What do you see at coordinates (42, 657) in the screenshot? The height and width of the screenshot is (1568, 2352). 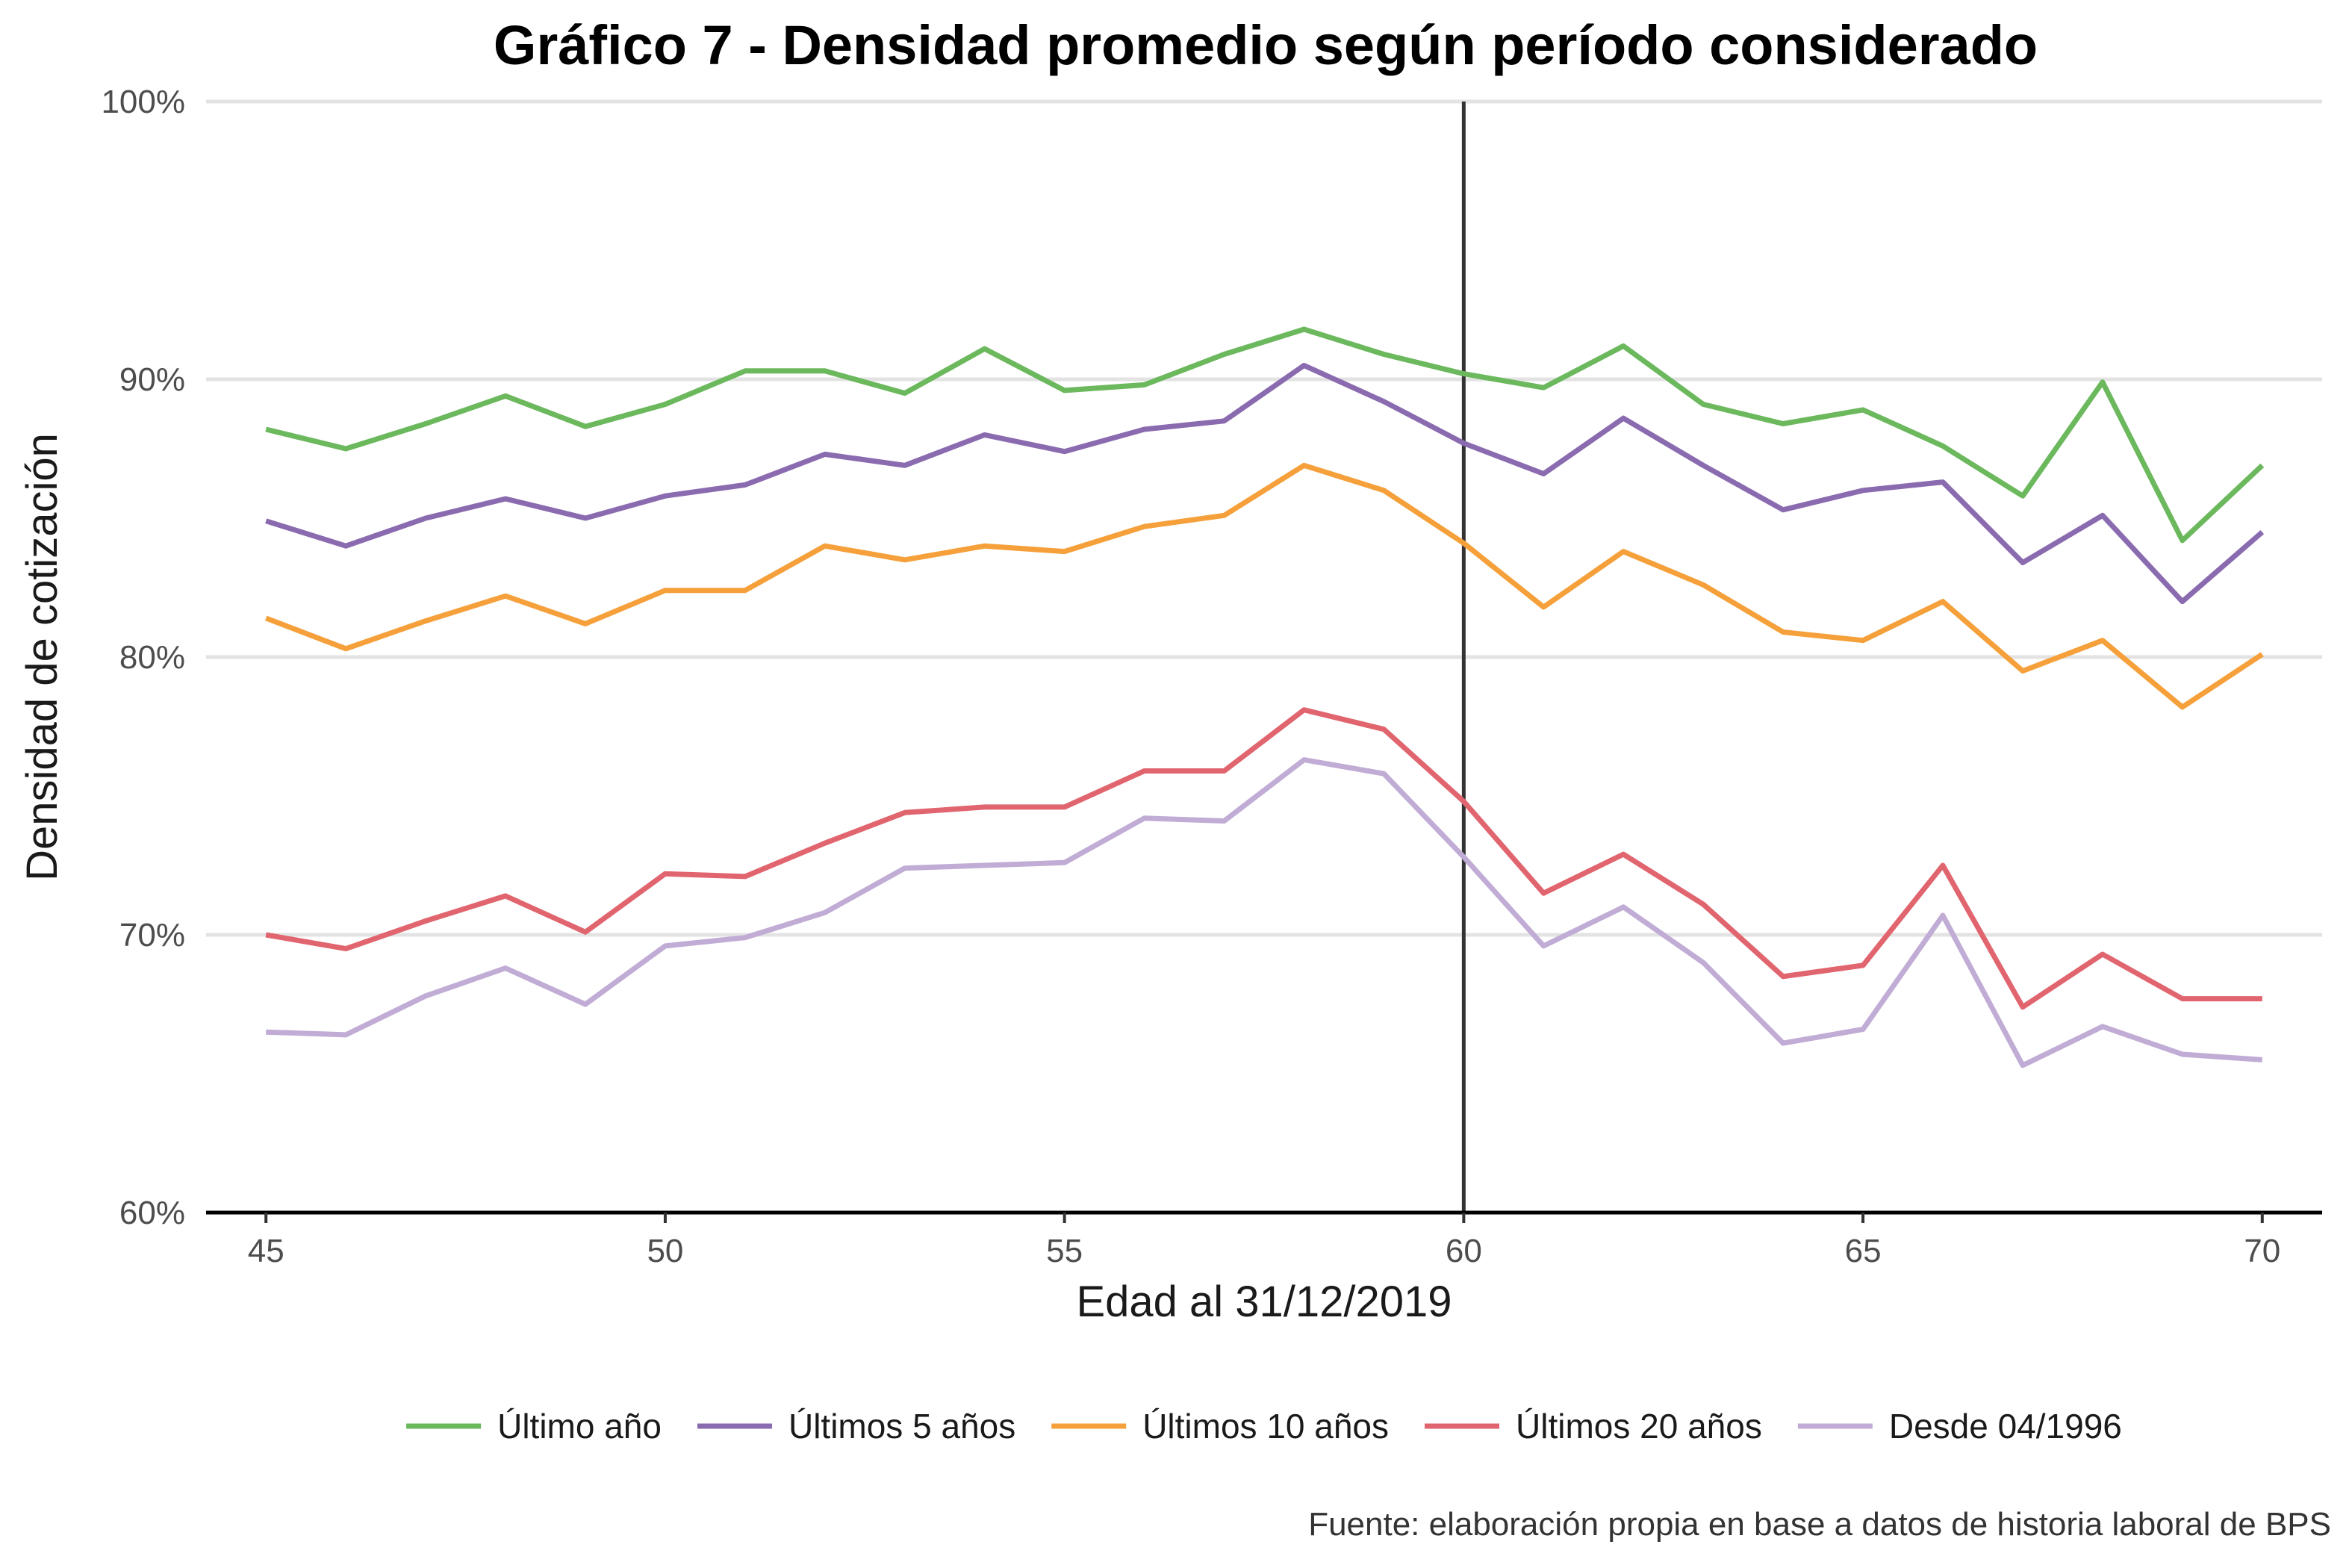 I see `y-axis-title: Densidad de cotización` at bounding box center [42, 657].